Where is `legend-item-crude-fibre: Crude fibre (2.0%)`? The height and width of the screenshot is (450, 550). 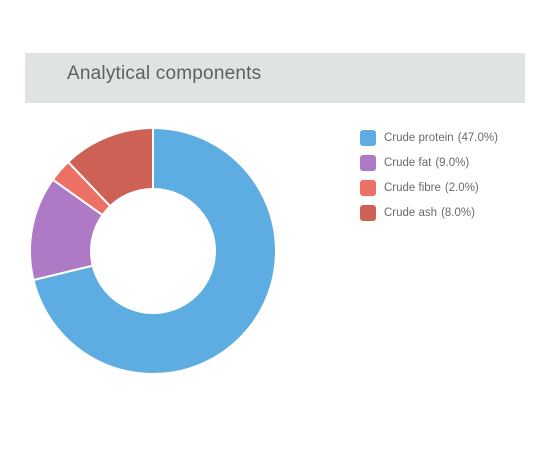
legend-item-crude-fibre: Crude fibre (2.0%) is located at coordinates (450, 187).